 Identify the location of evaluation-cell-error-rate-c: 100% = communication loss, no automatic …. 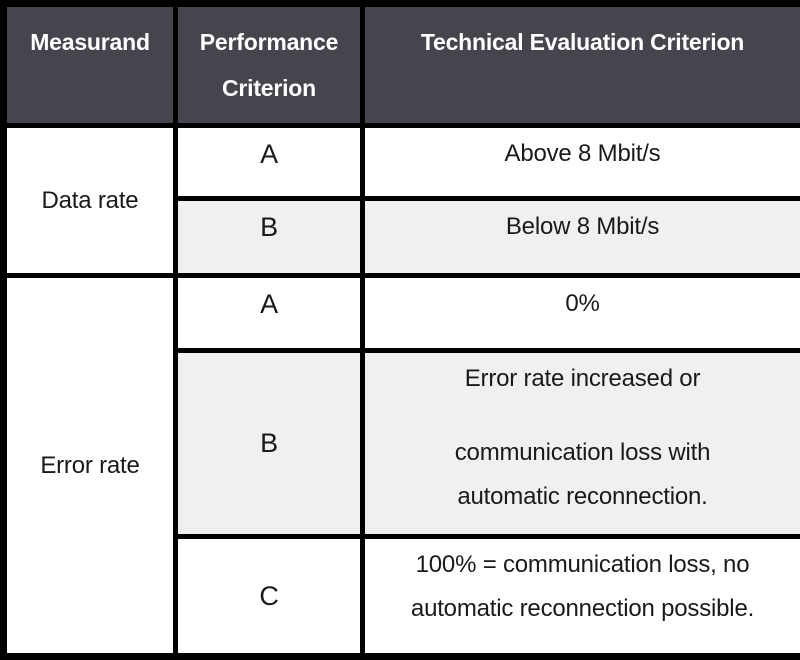
(580, 596).